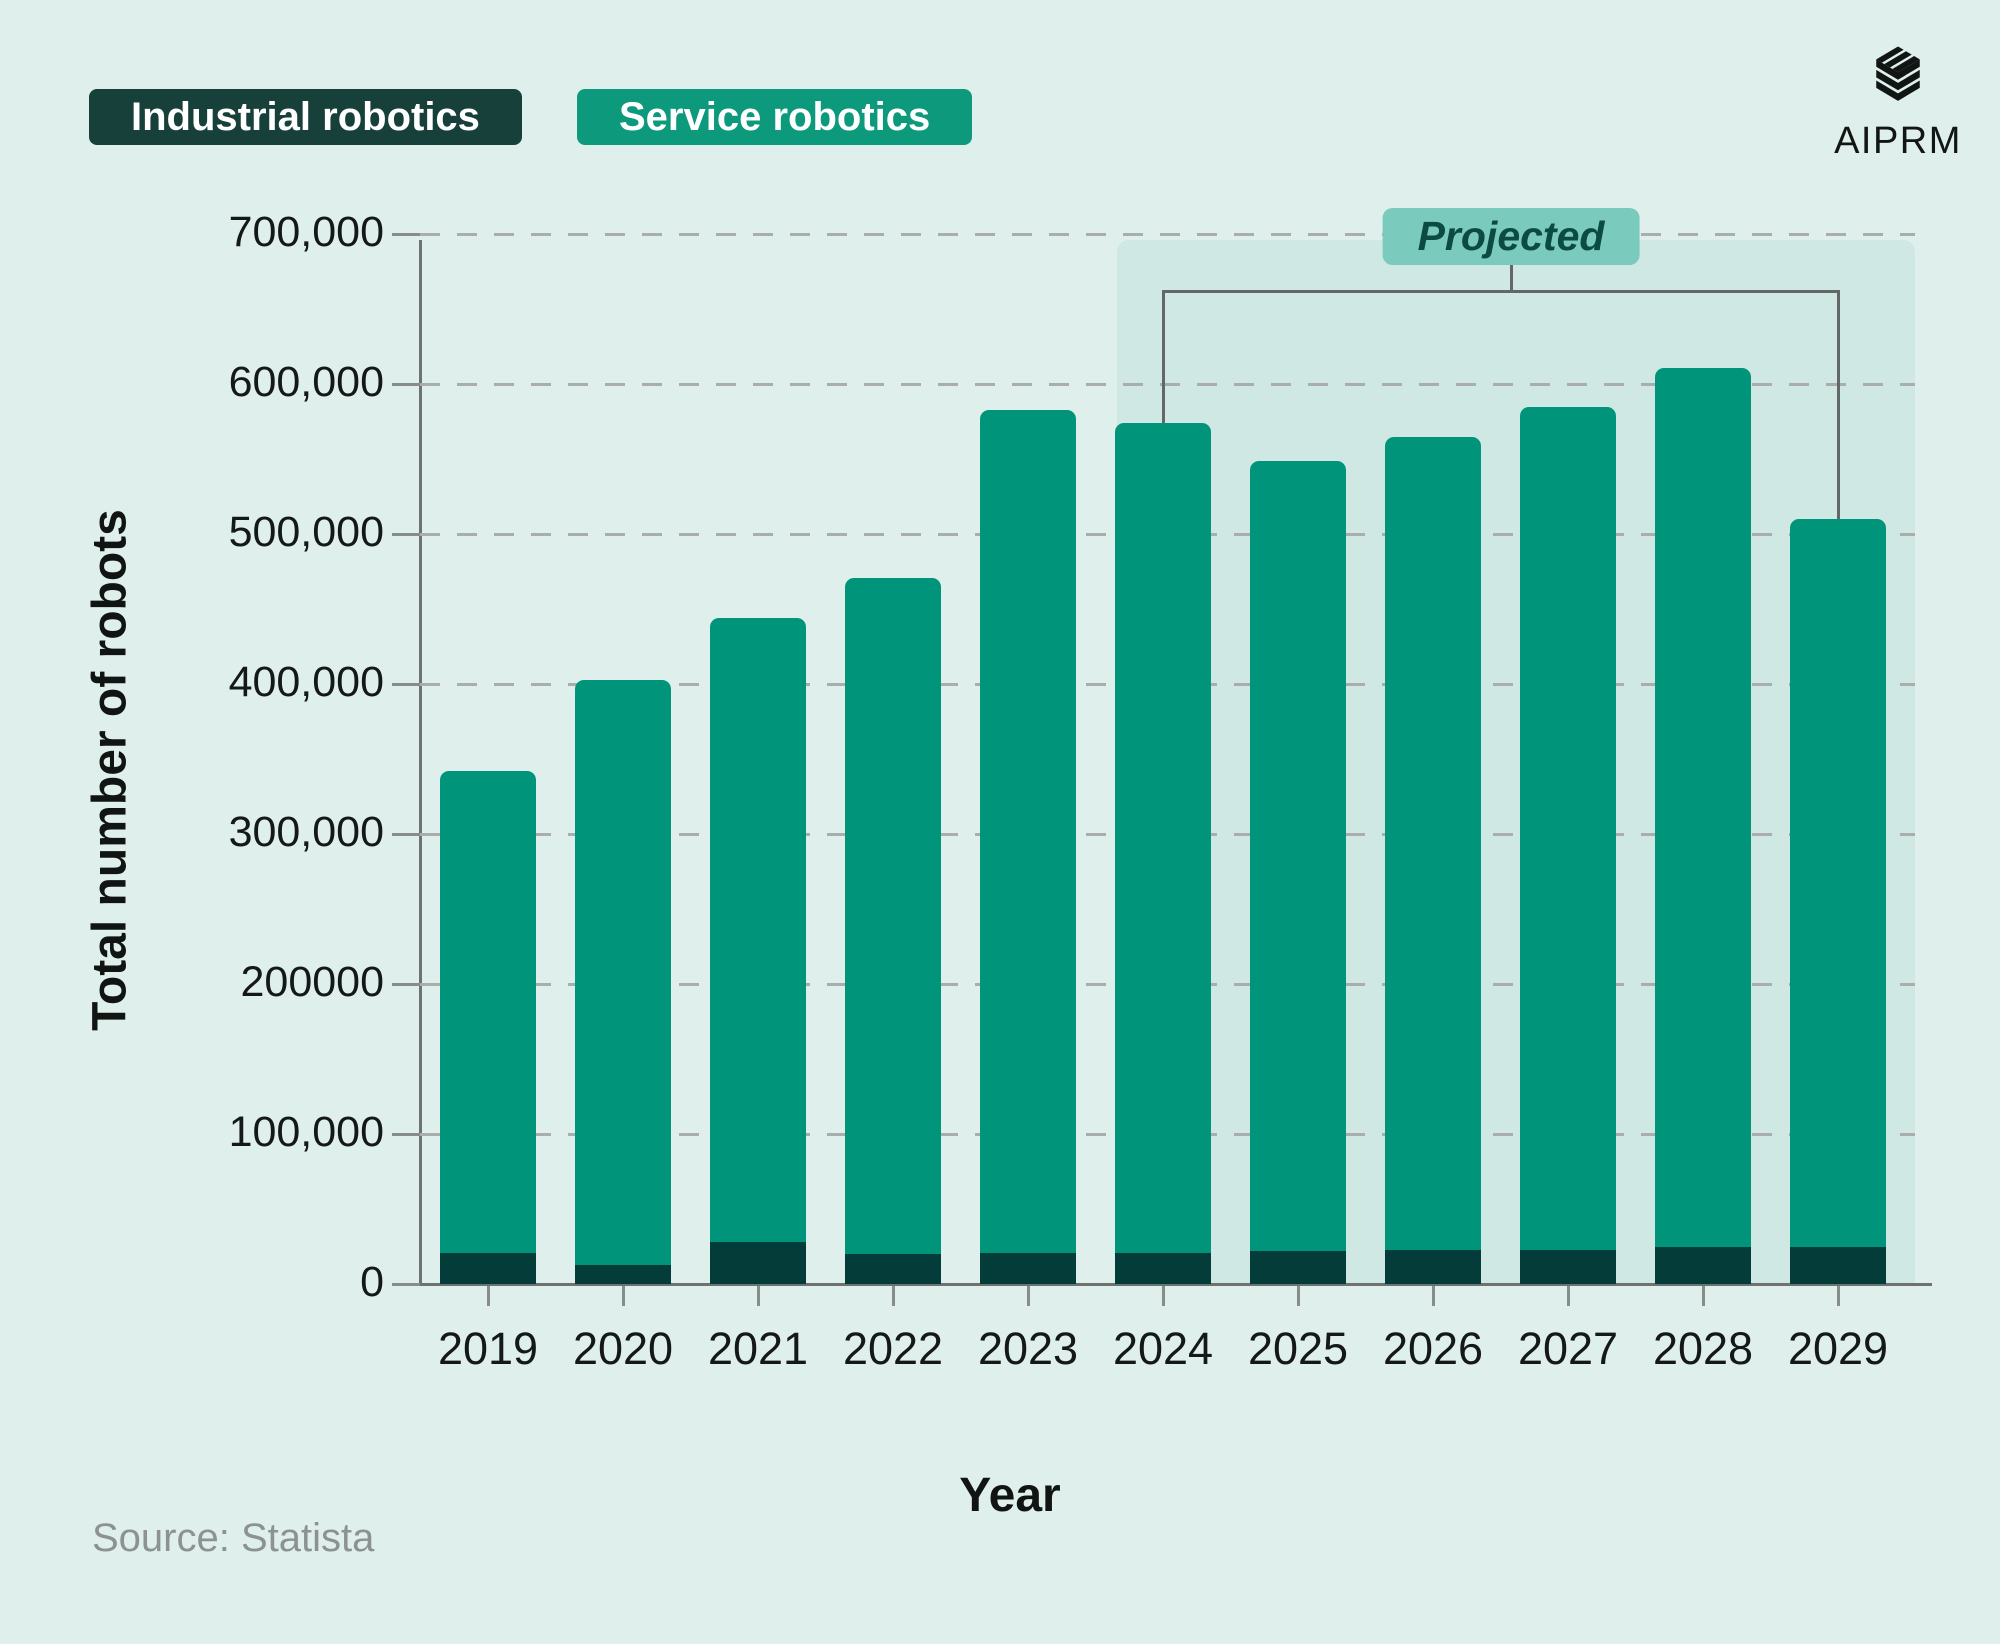  Describe the element at coordinates (406, 834) in the screenshot. I see `y-tick-300,000` at that location.